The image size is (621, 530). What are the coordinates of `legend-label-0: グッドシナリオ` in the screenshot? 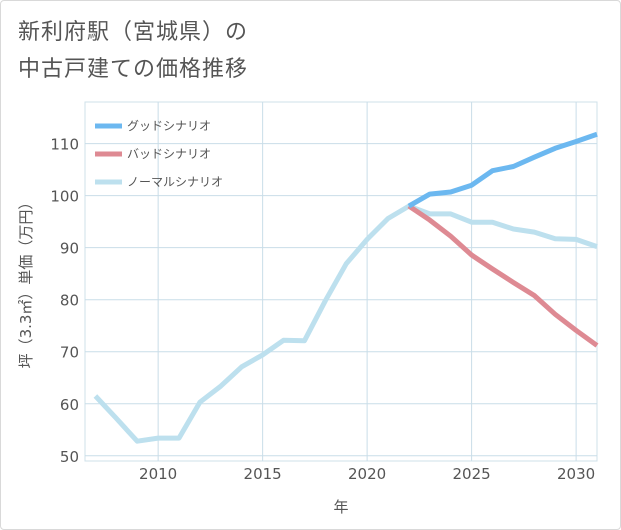 It's located at (169, 126).